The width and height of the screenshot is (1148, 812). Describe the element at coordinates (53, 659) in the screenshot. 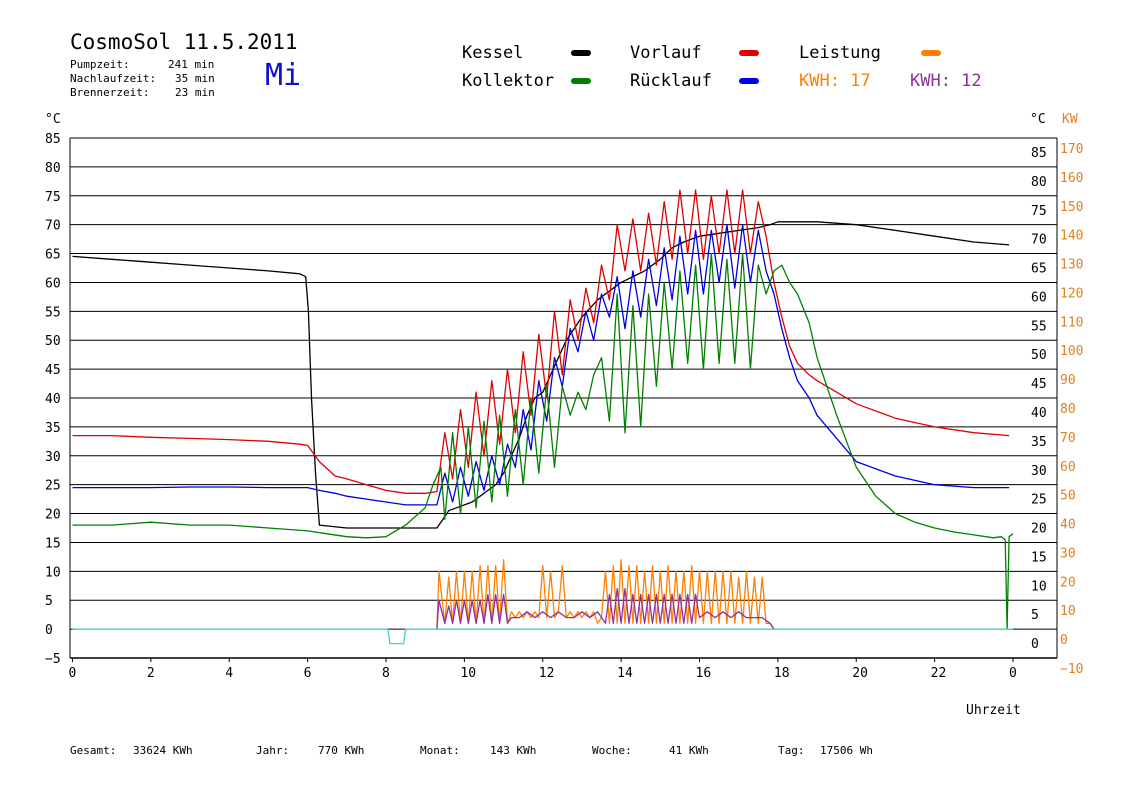

I see `y-tick-left-18: −5` at that location.